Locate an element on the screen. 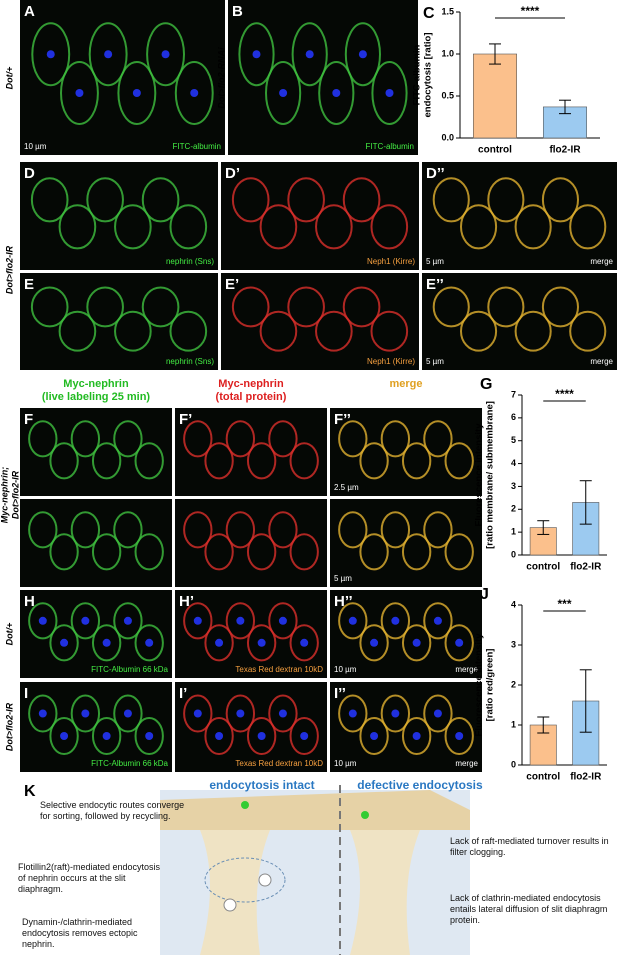 The image size is (617, 957). image-caption: Texas Red dextran 10kD is located at coordinates (279, 669).